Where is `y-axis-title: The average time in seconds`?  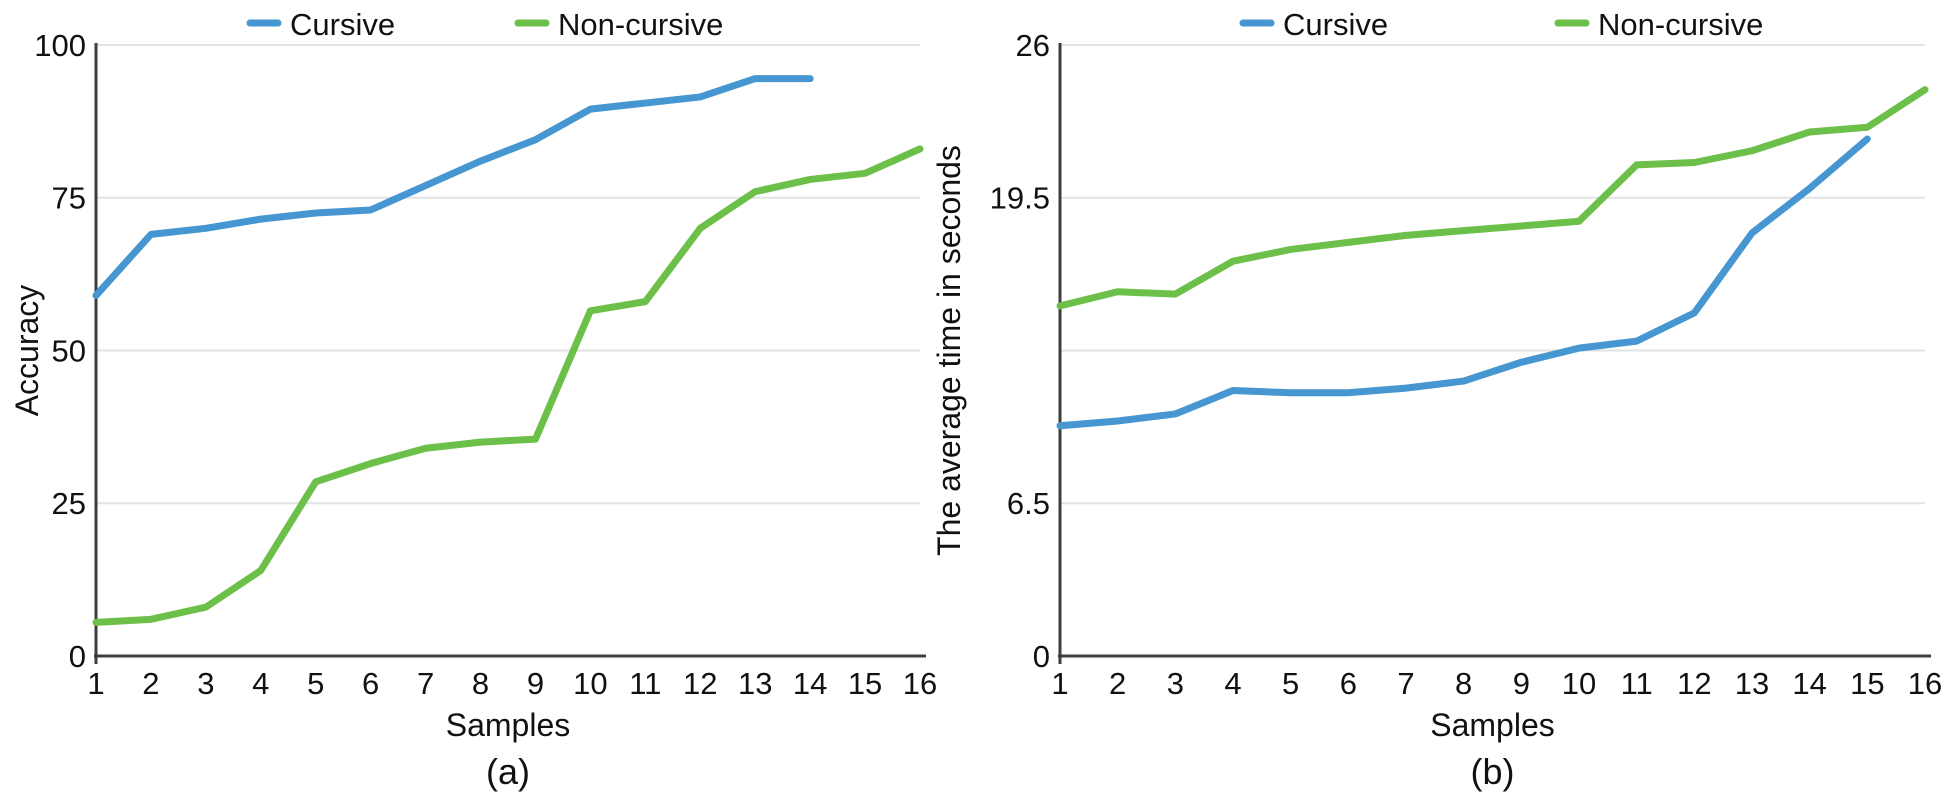 y-axis-title: The average time in seconds is located at coordinates (949, 350).